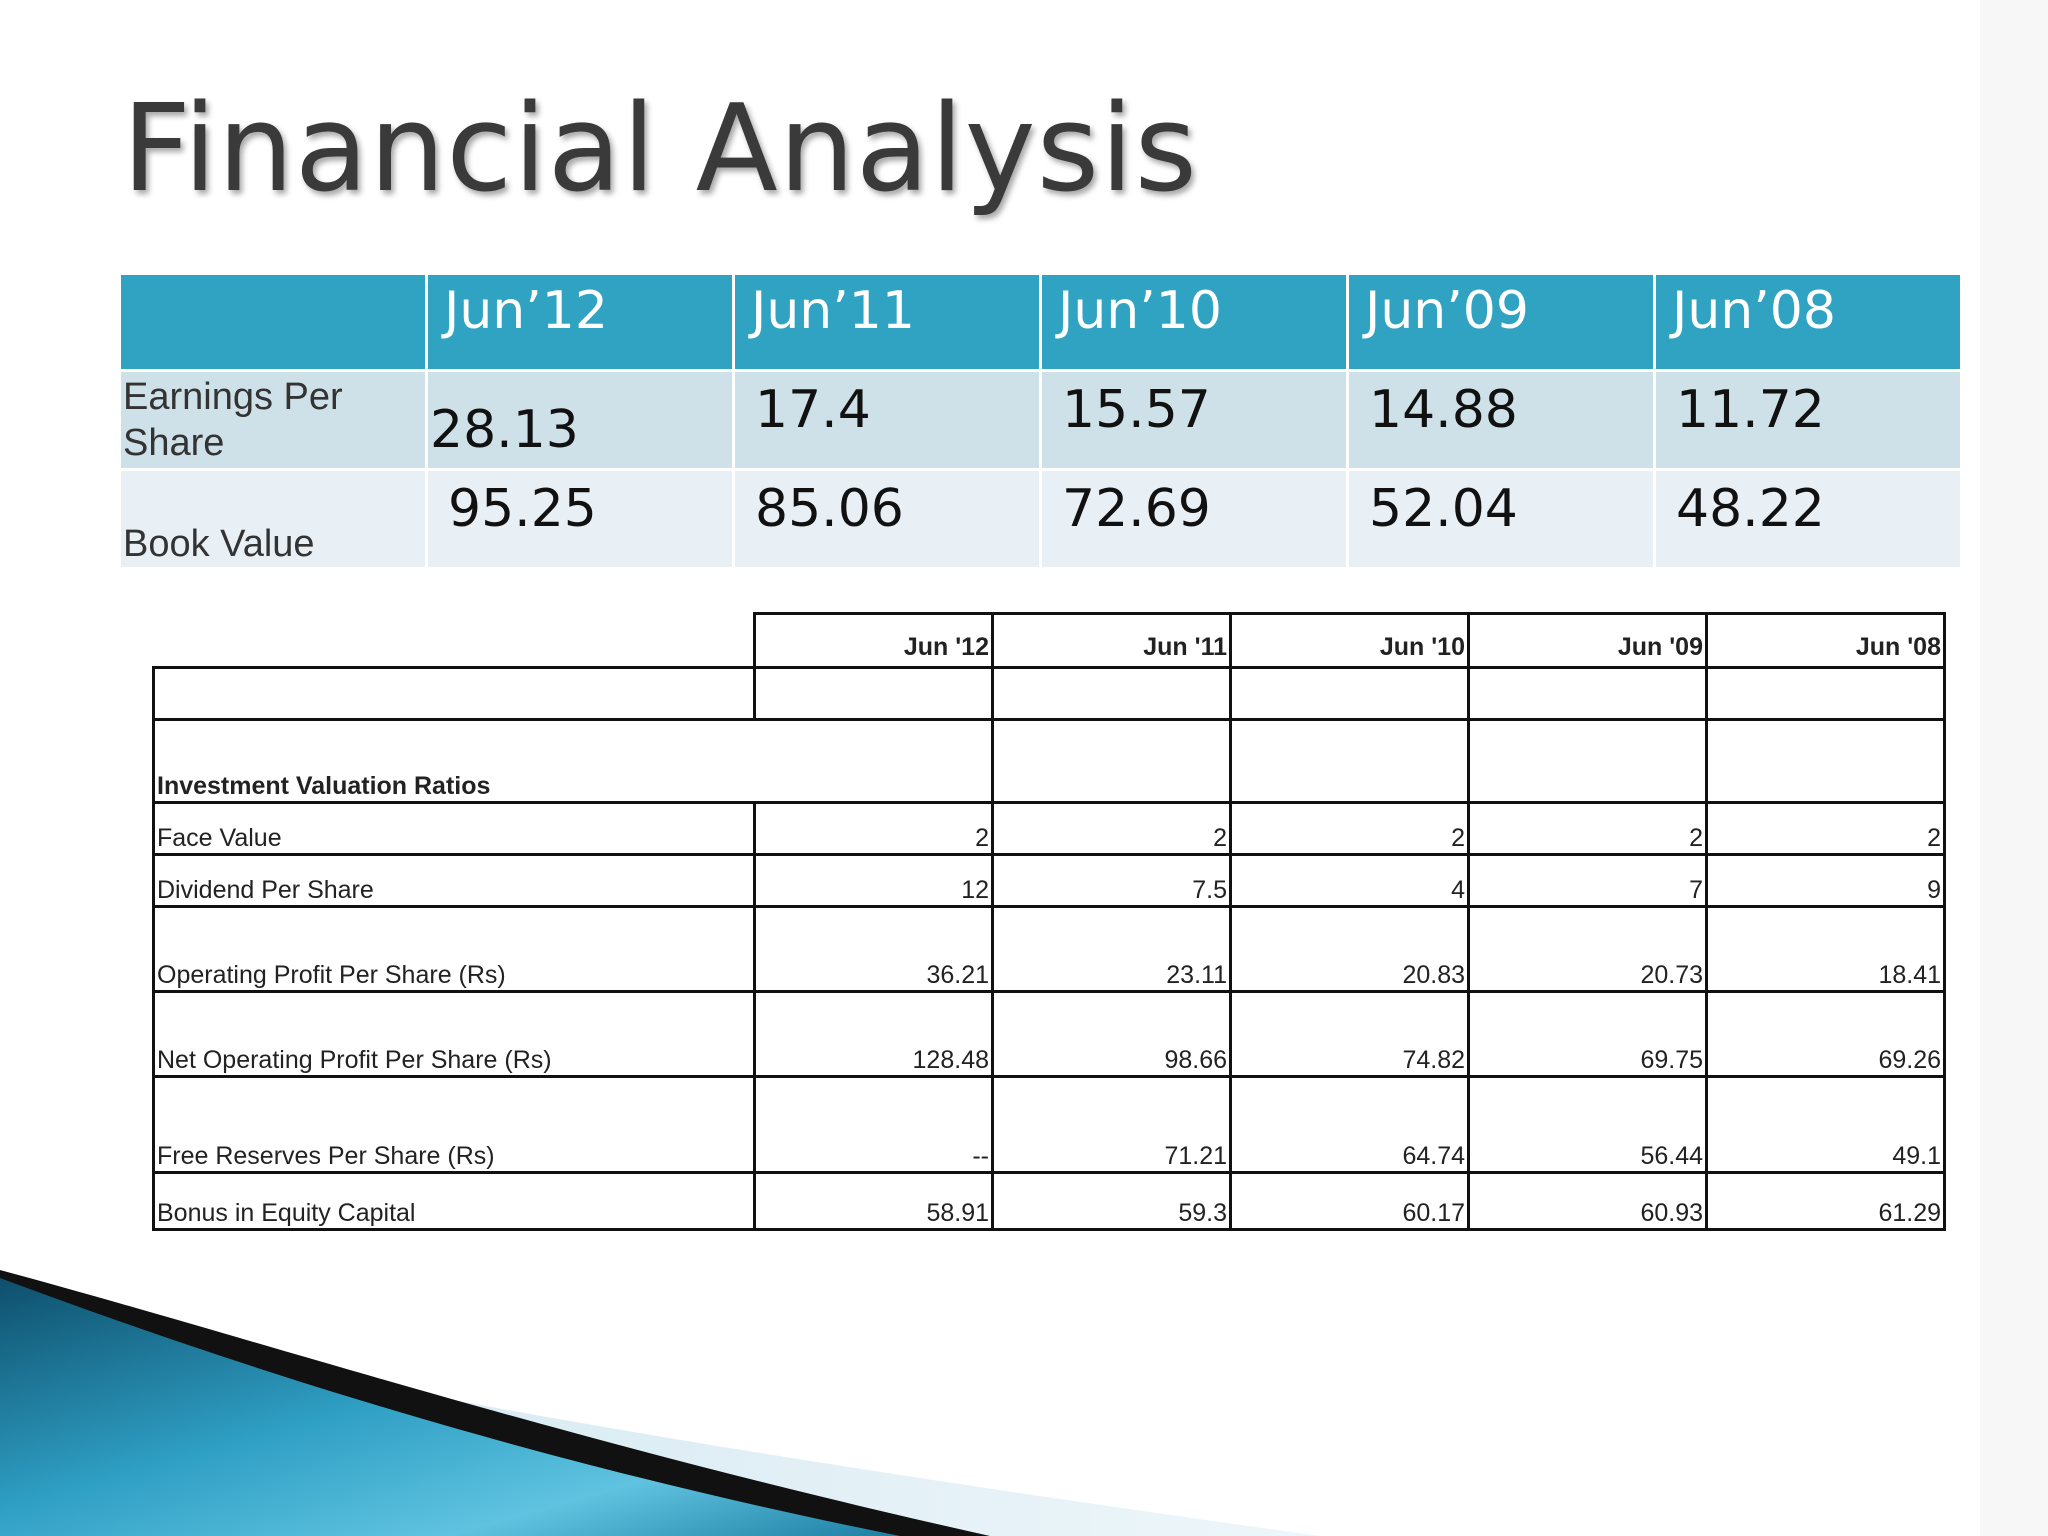 This screenshot has height=1536, width=2048. Describe the element at coordinates (887, 322) in the screenshot. I see `summary-header-jun11: Jun’11` at that location.